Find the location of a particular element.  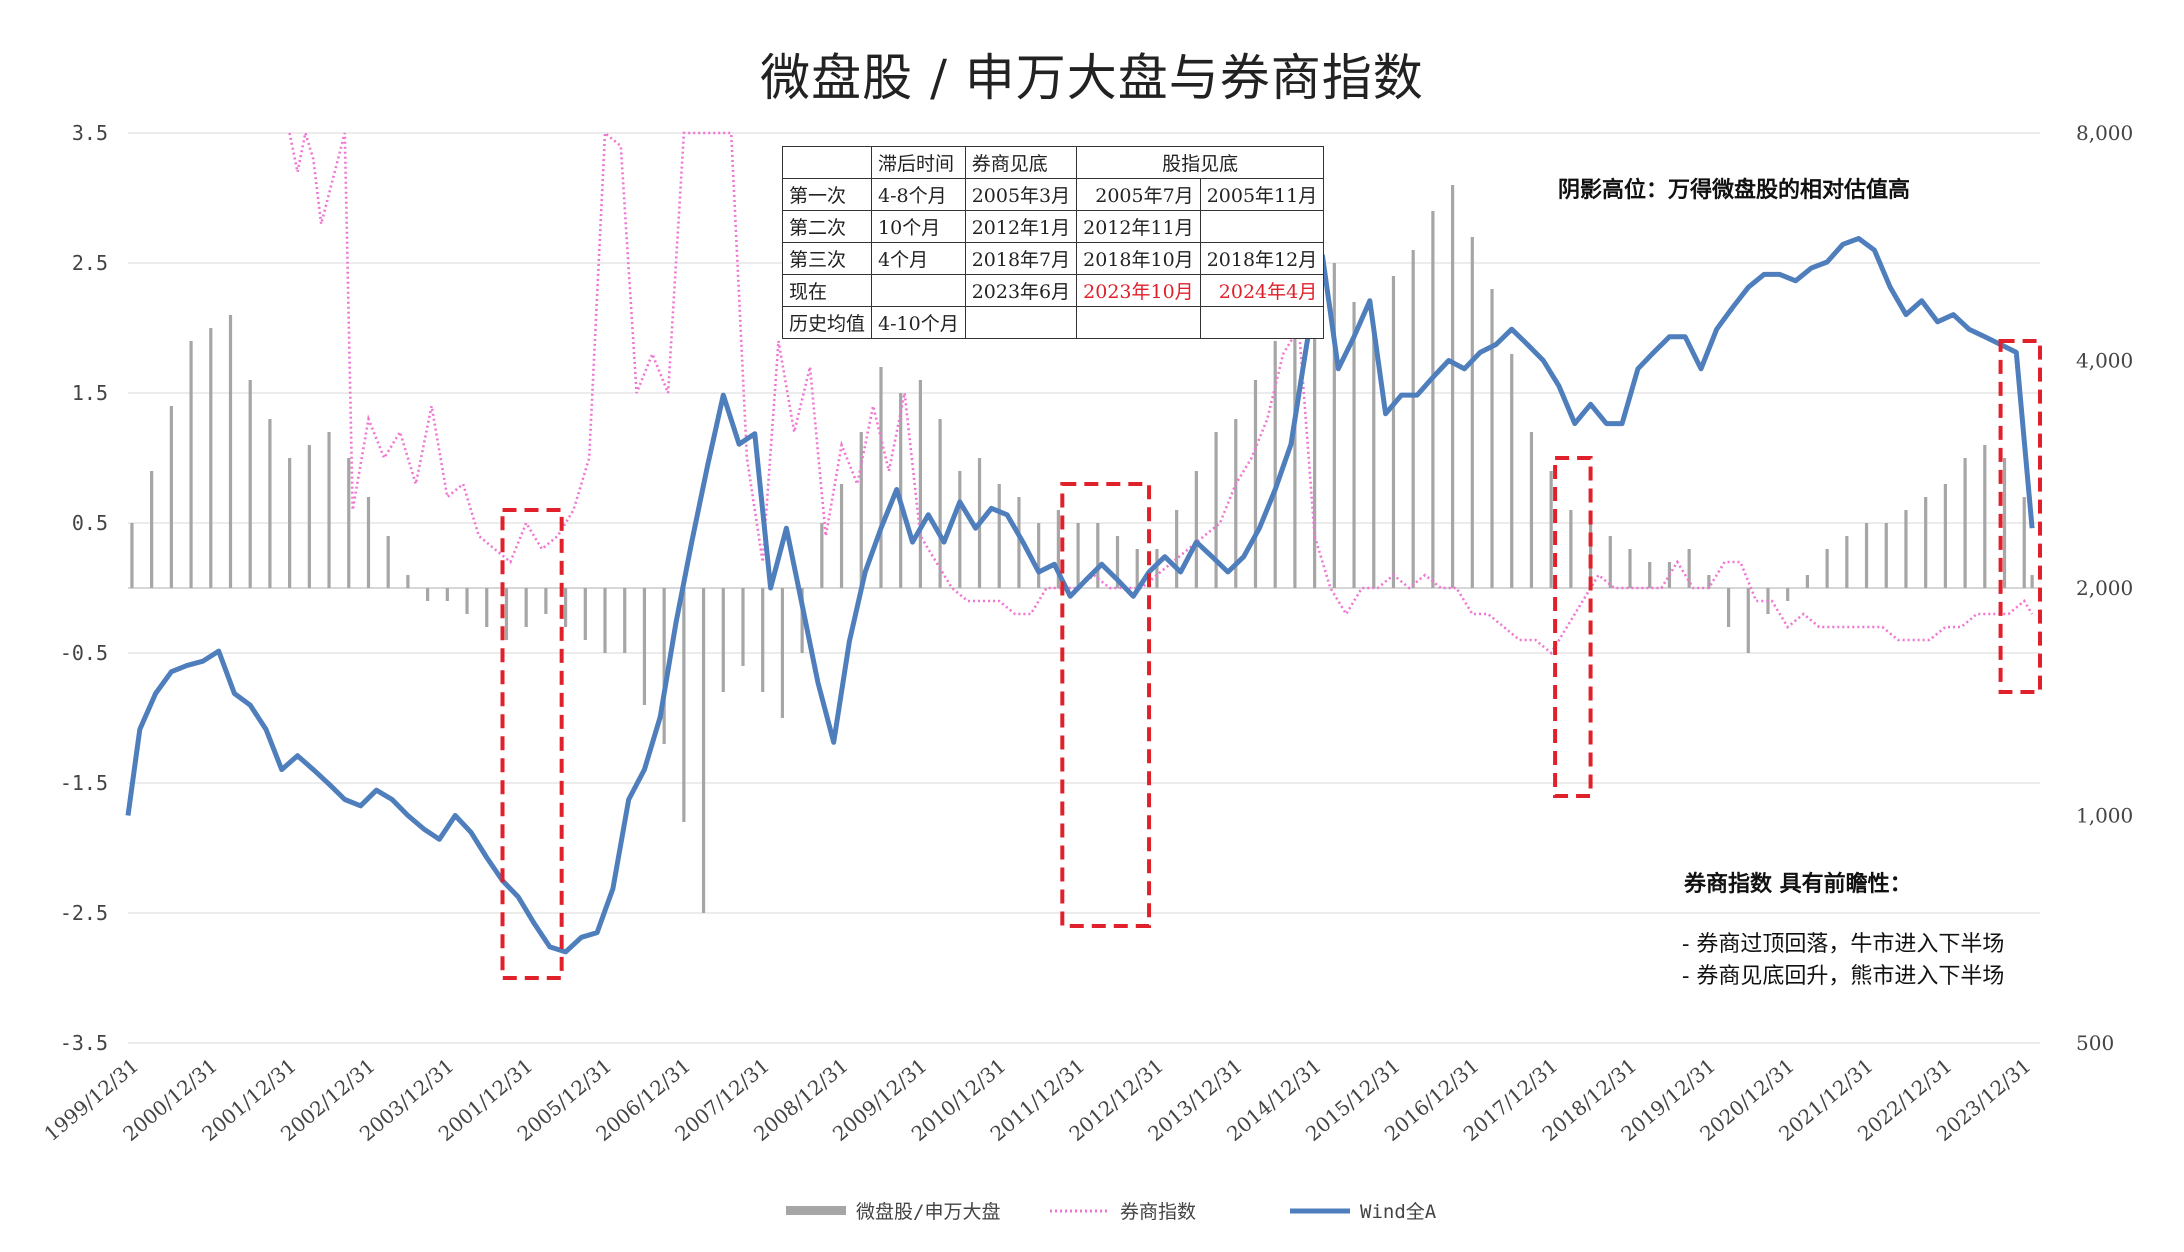

chart-title: 微盘股 / 申万大盘与券商指数 is located at coordinates (1092, 78).